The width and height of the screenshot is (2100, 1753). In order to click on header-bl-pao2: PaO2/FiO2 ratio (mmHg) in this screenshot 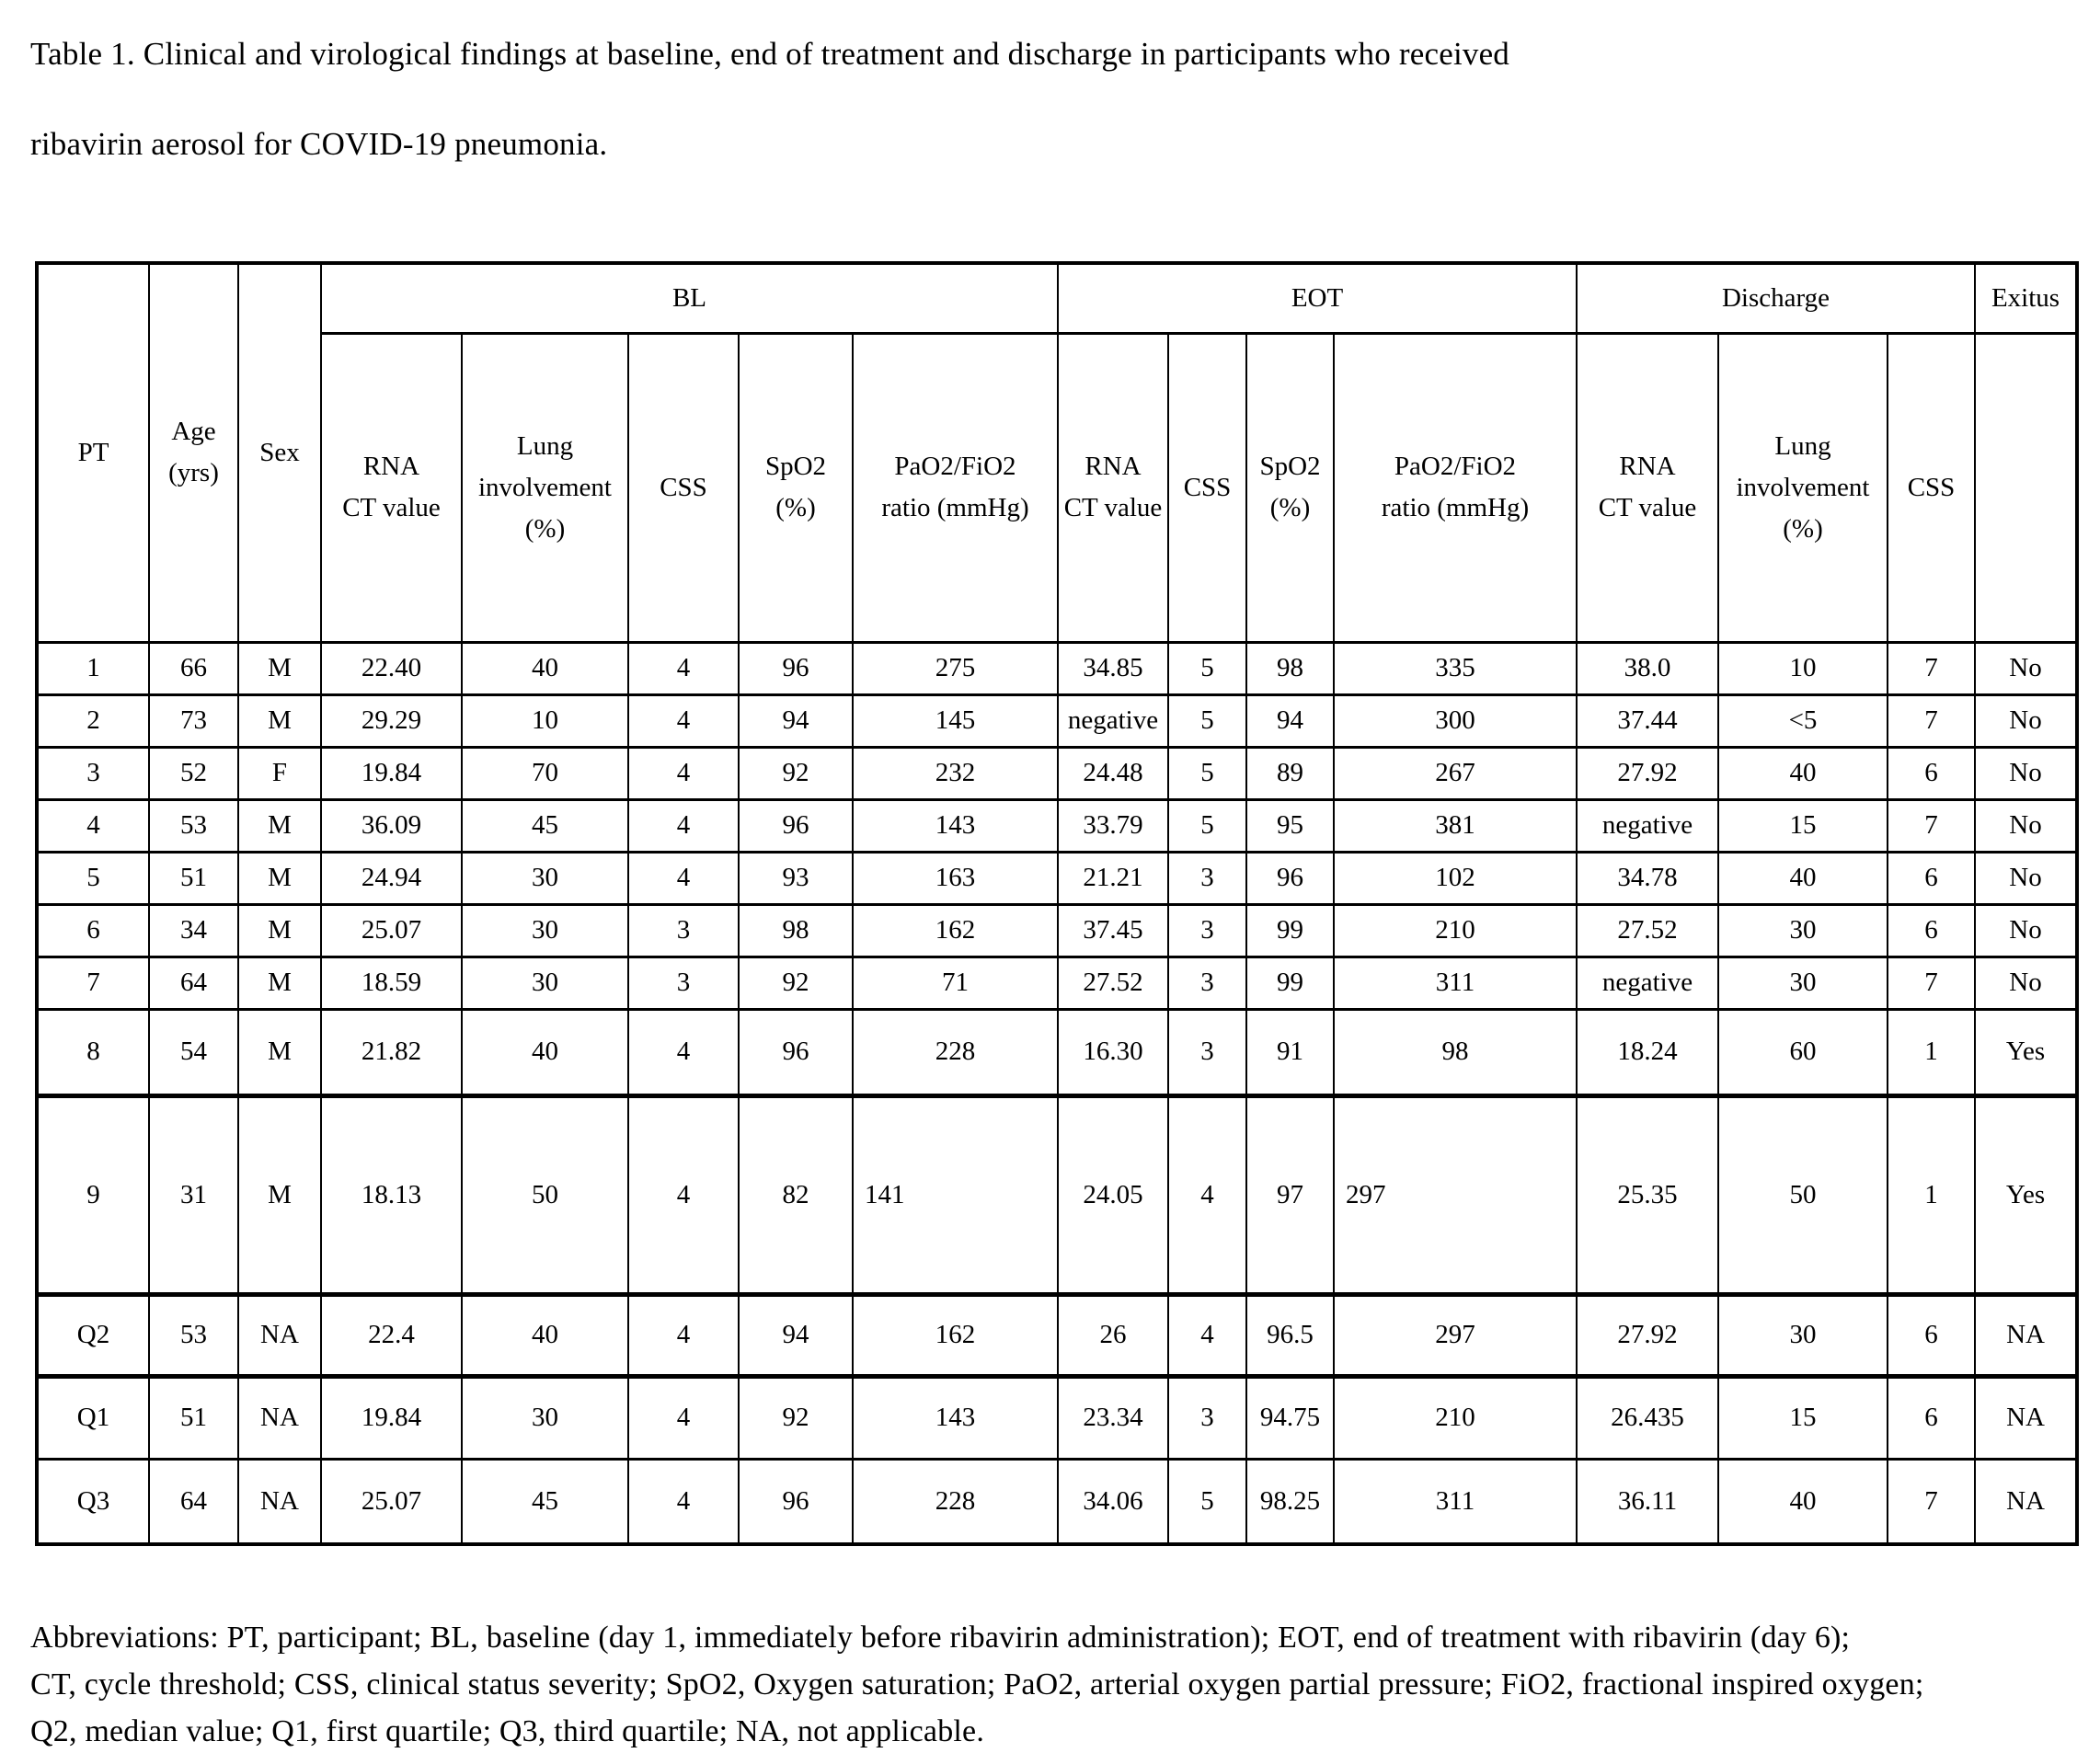, I will do `click(955, 487)`.